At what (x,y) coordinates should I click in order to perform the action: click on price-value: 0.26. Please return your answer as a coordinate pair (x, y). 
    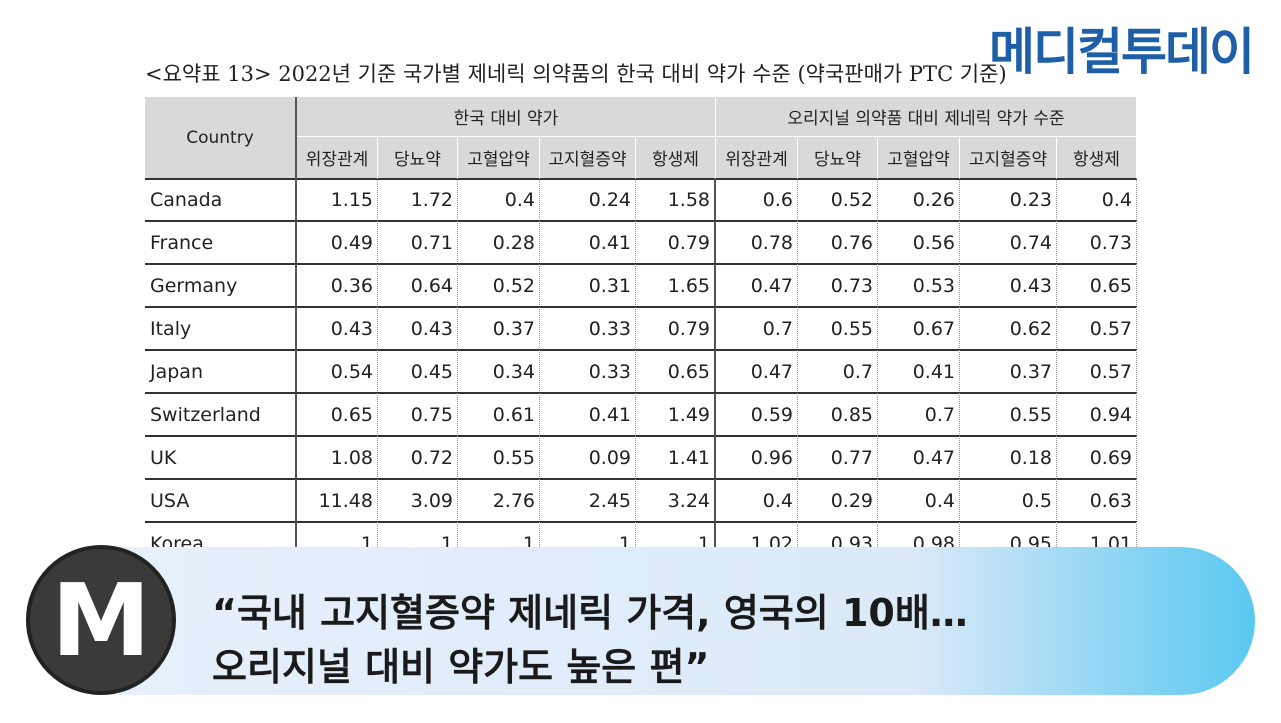
    Looking at the image, I should click on (919, 199).